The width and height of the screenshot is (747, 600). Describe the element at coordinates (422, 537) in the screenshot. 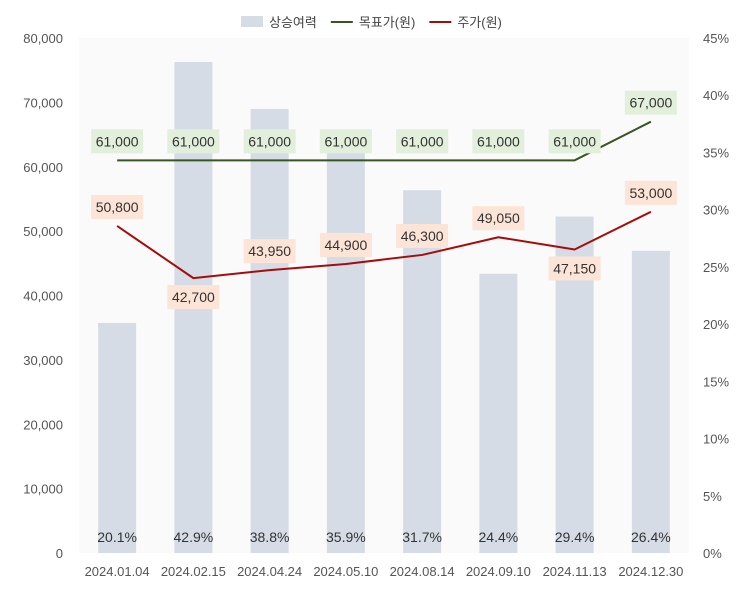

I see `bar-data-label: 31.7%` at that location.